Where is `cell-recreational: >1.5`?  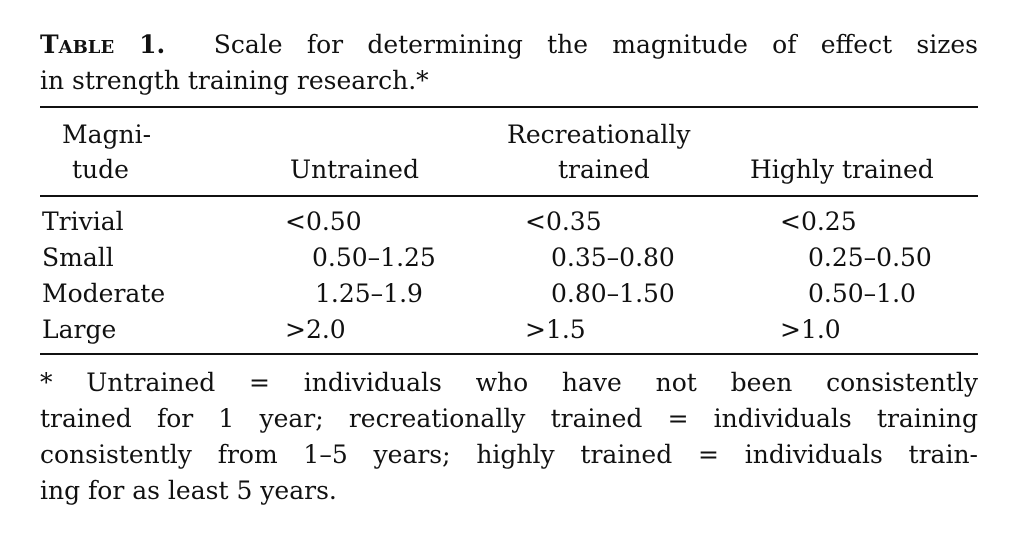 cell-recreational: >1.5 is located at coordinates (555, 329).